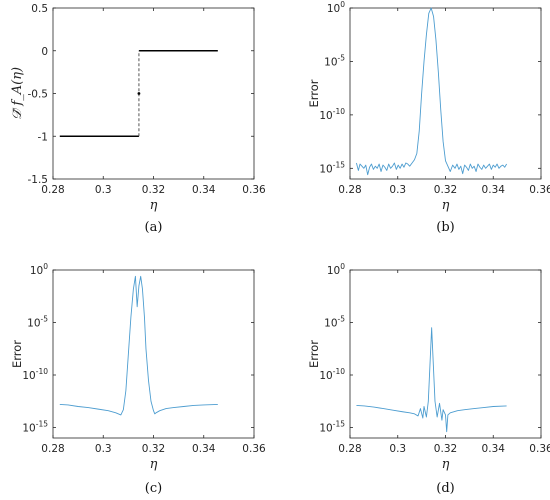 Image resolution: width=550 pixels, height=500 pixels. I want to click on panel-label: (d), so click(445, 488).